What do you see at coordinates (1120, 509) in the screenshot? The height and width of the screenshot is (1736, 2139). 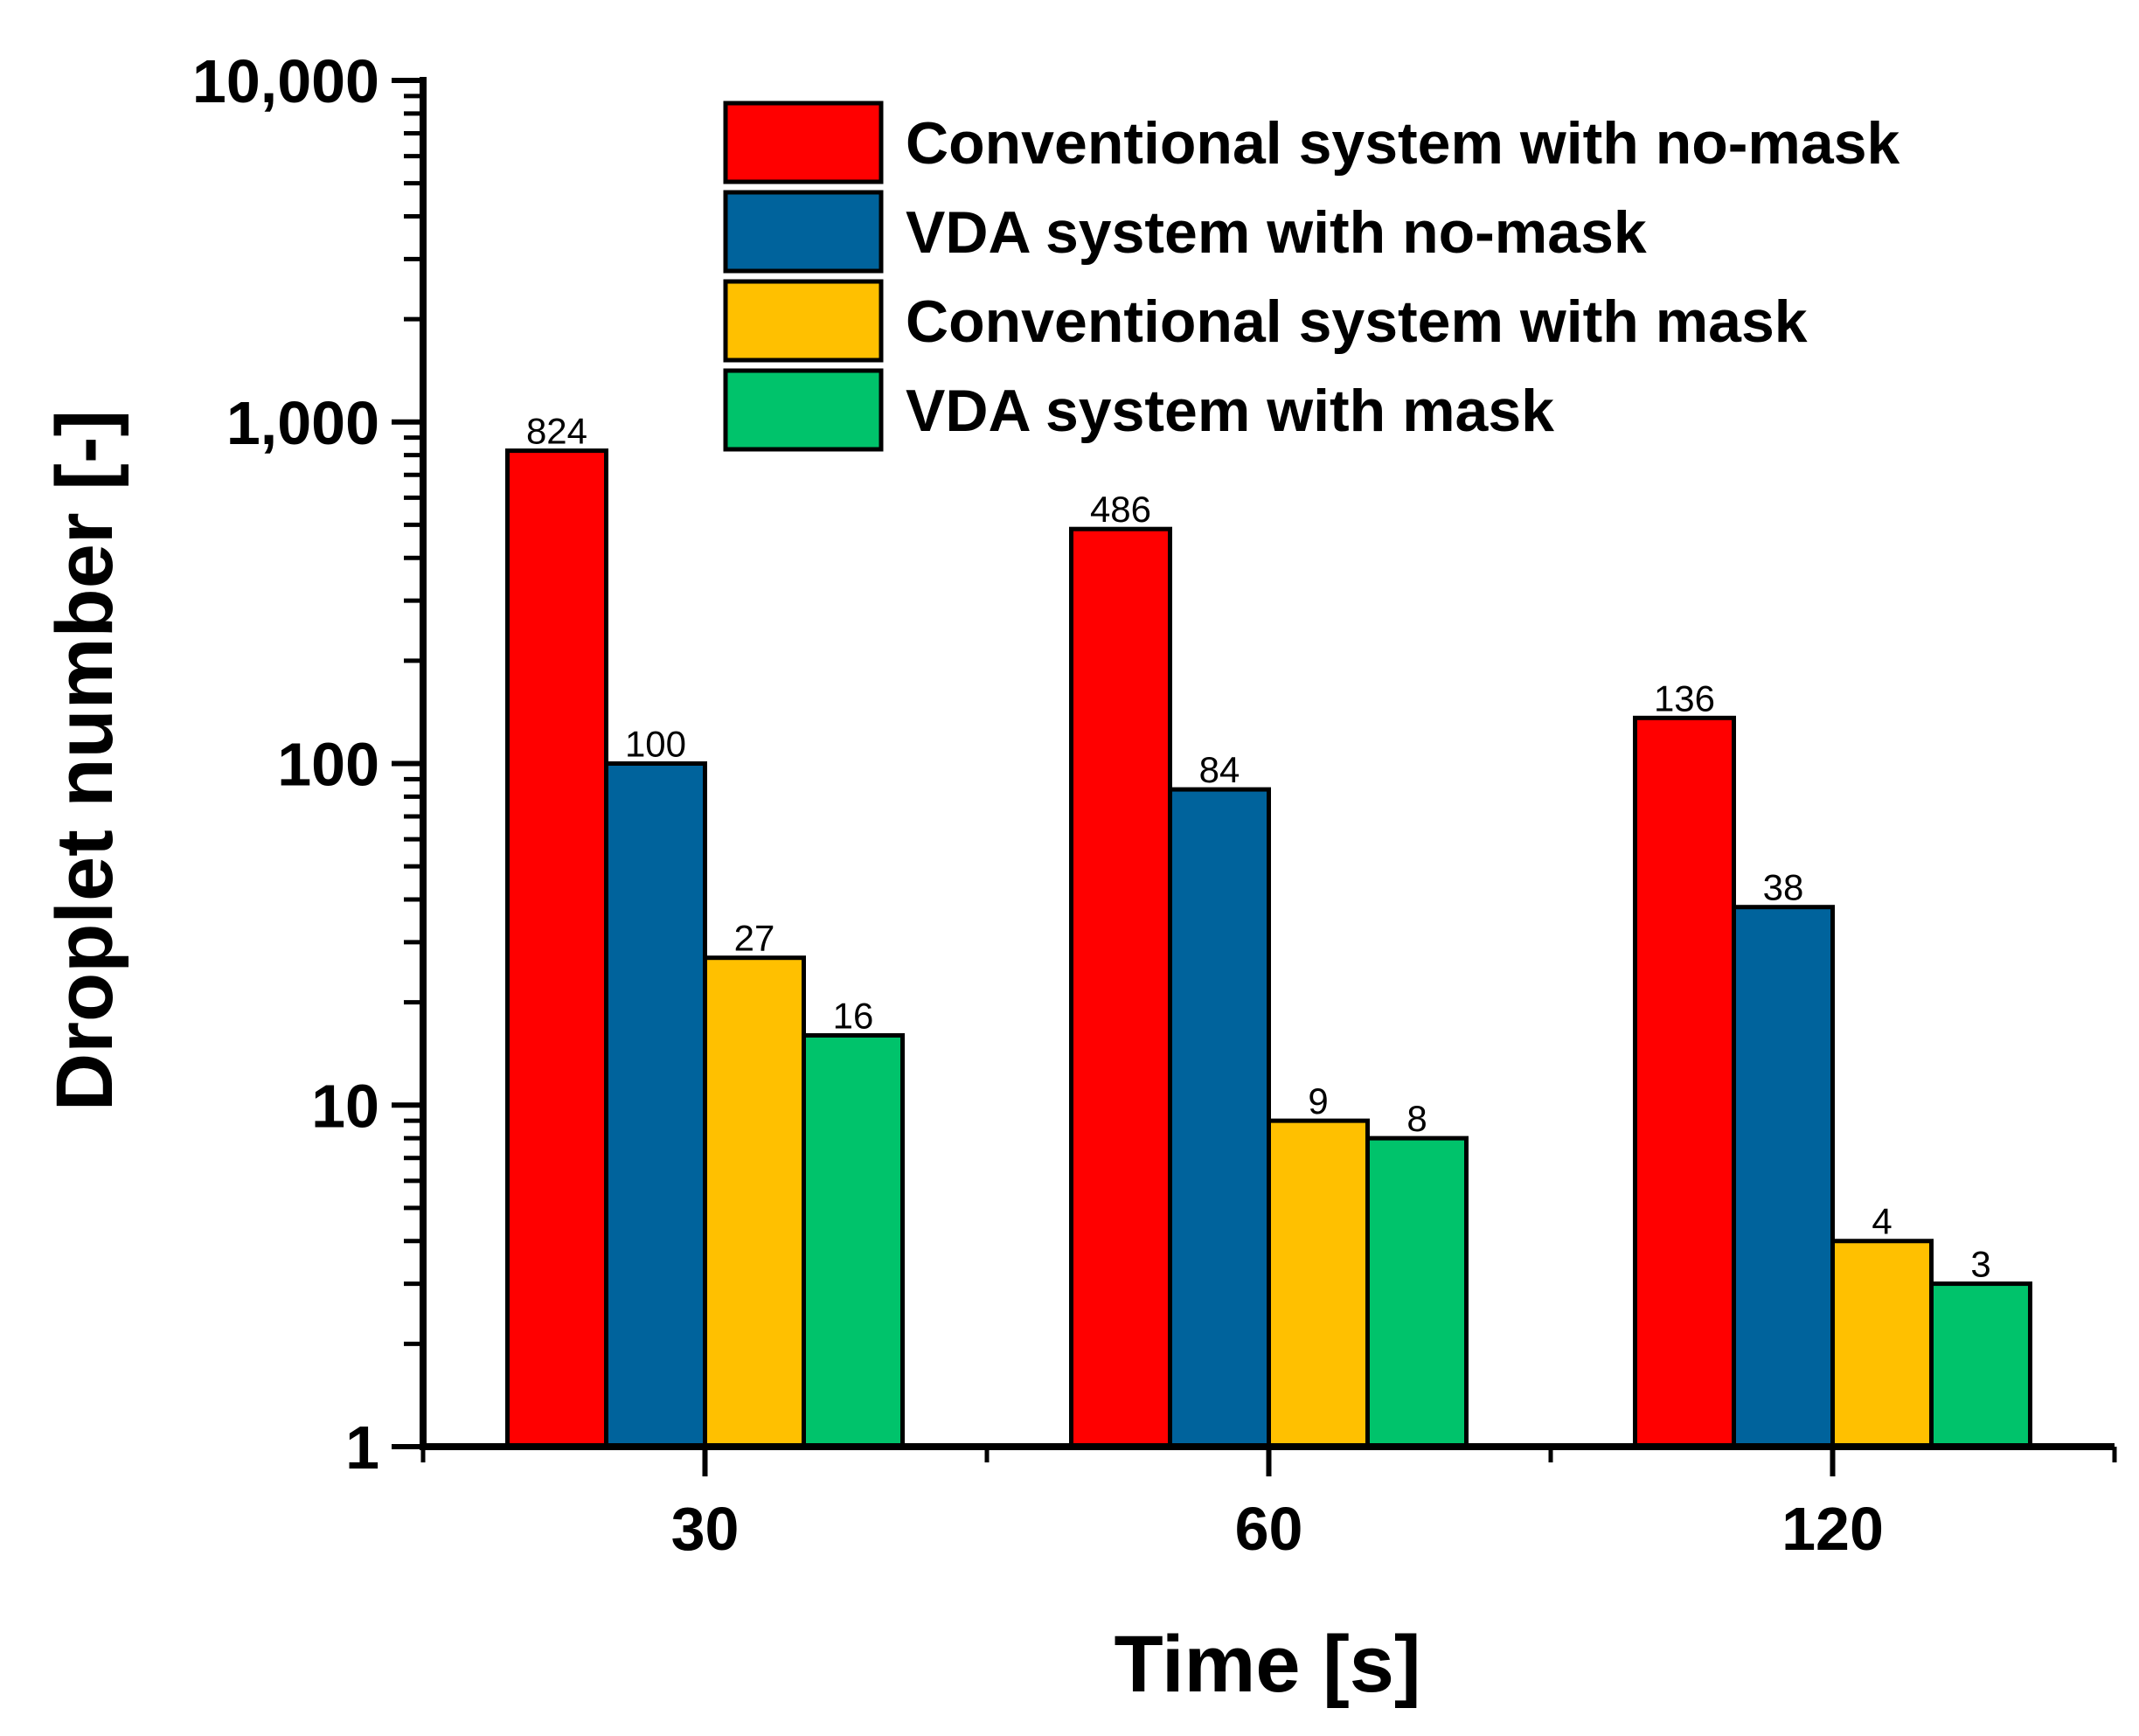 I see `bar-value-label: 486` at bounding box center [1120, 509].